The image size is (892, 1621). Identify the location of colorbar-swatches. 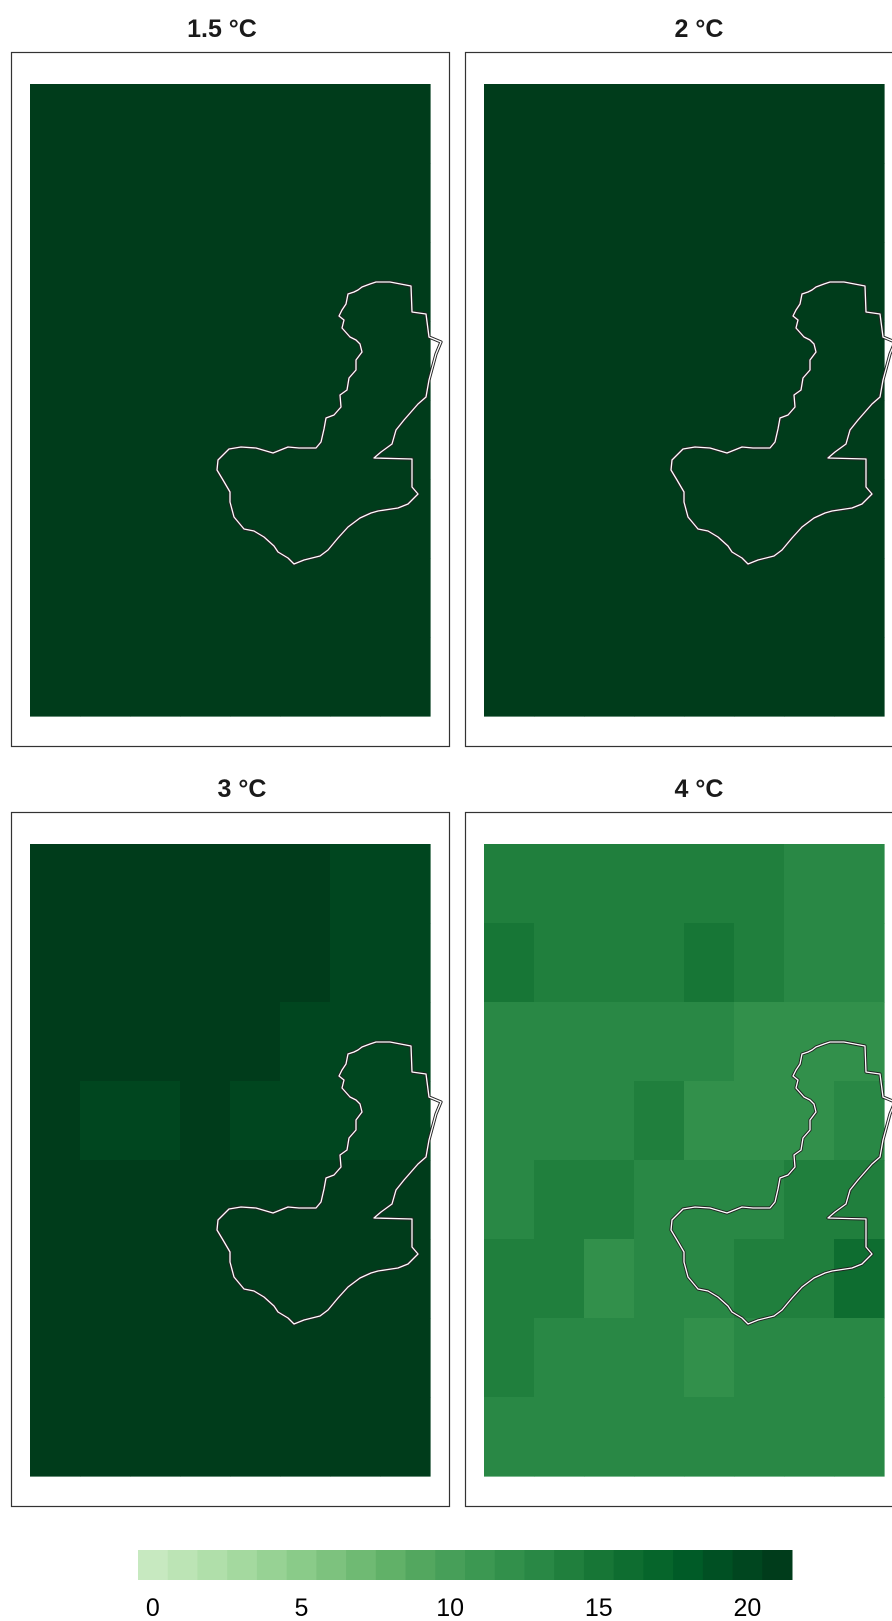
(465, 1565).